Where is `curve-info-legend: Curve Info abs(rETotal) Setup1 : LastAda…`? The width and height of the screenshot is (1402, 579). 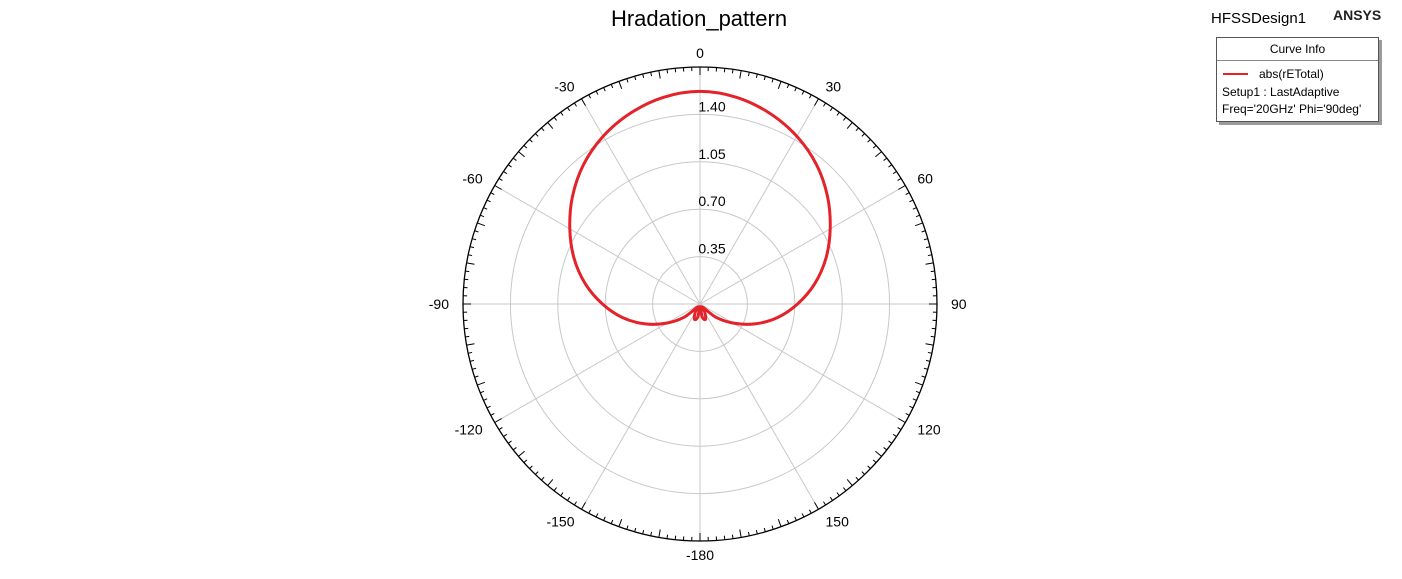 curve-info-legend: Curve Info abs(rETotal) Setup1 : LastAda… is located at coordinates (1297, 79).